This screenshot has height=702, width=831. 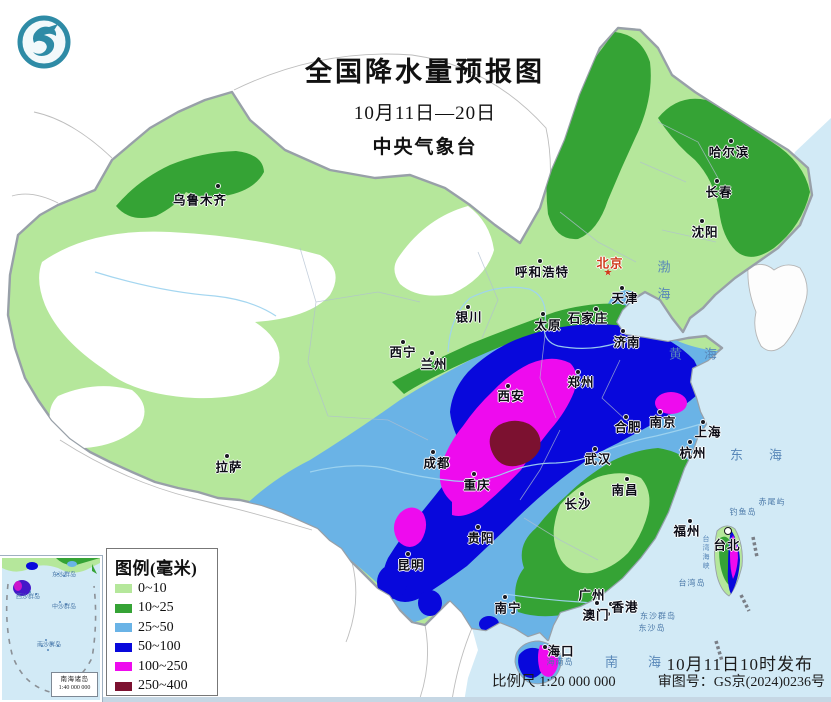 I want to click on issuing-agency: 中央气象台, so click(x=425, y=147).